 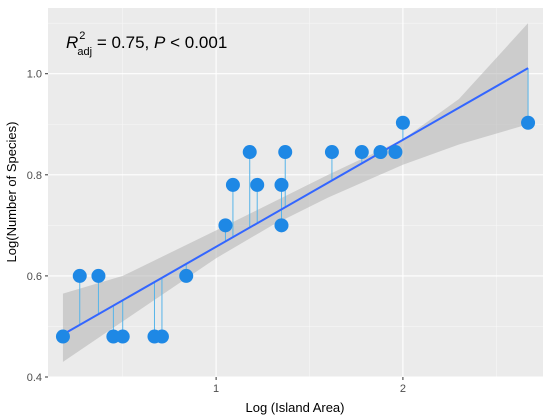 I want to click on y-tick-label: 1.0, so click(x=34, y=75).